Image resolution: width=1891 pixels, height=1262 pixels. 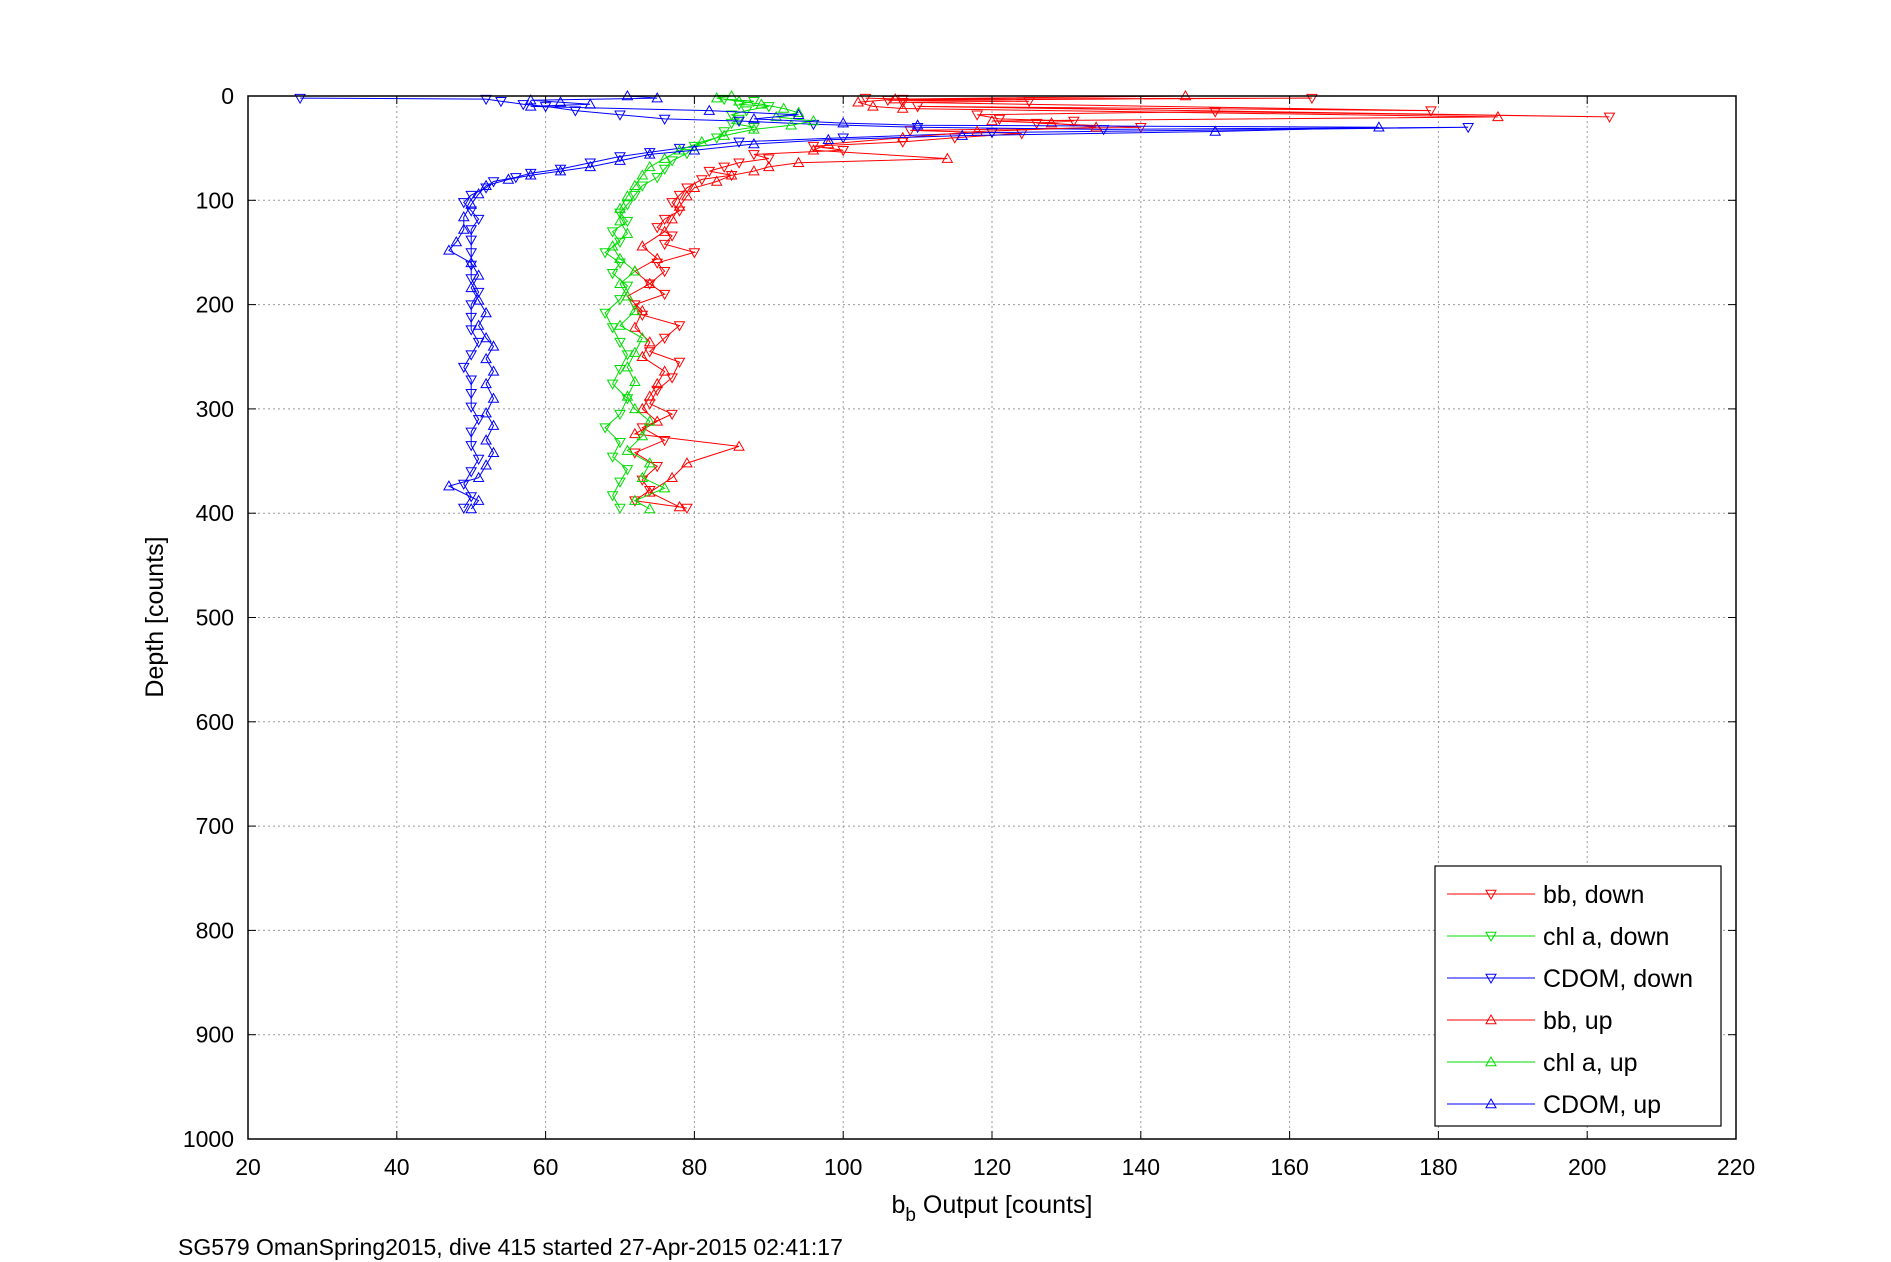 What do you see at coordinates (1618, 979) in the screenshot?
I see `legend-entry-label: CDOM, down` at bounding box center [1618, 979].